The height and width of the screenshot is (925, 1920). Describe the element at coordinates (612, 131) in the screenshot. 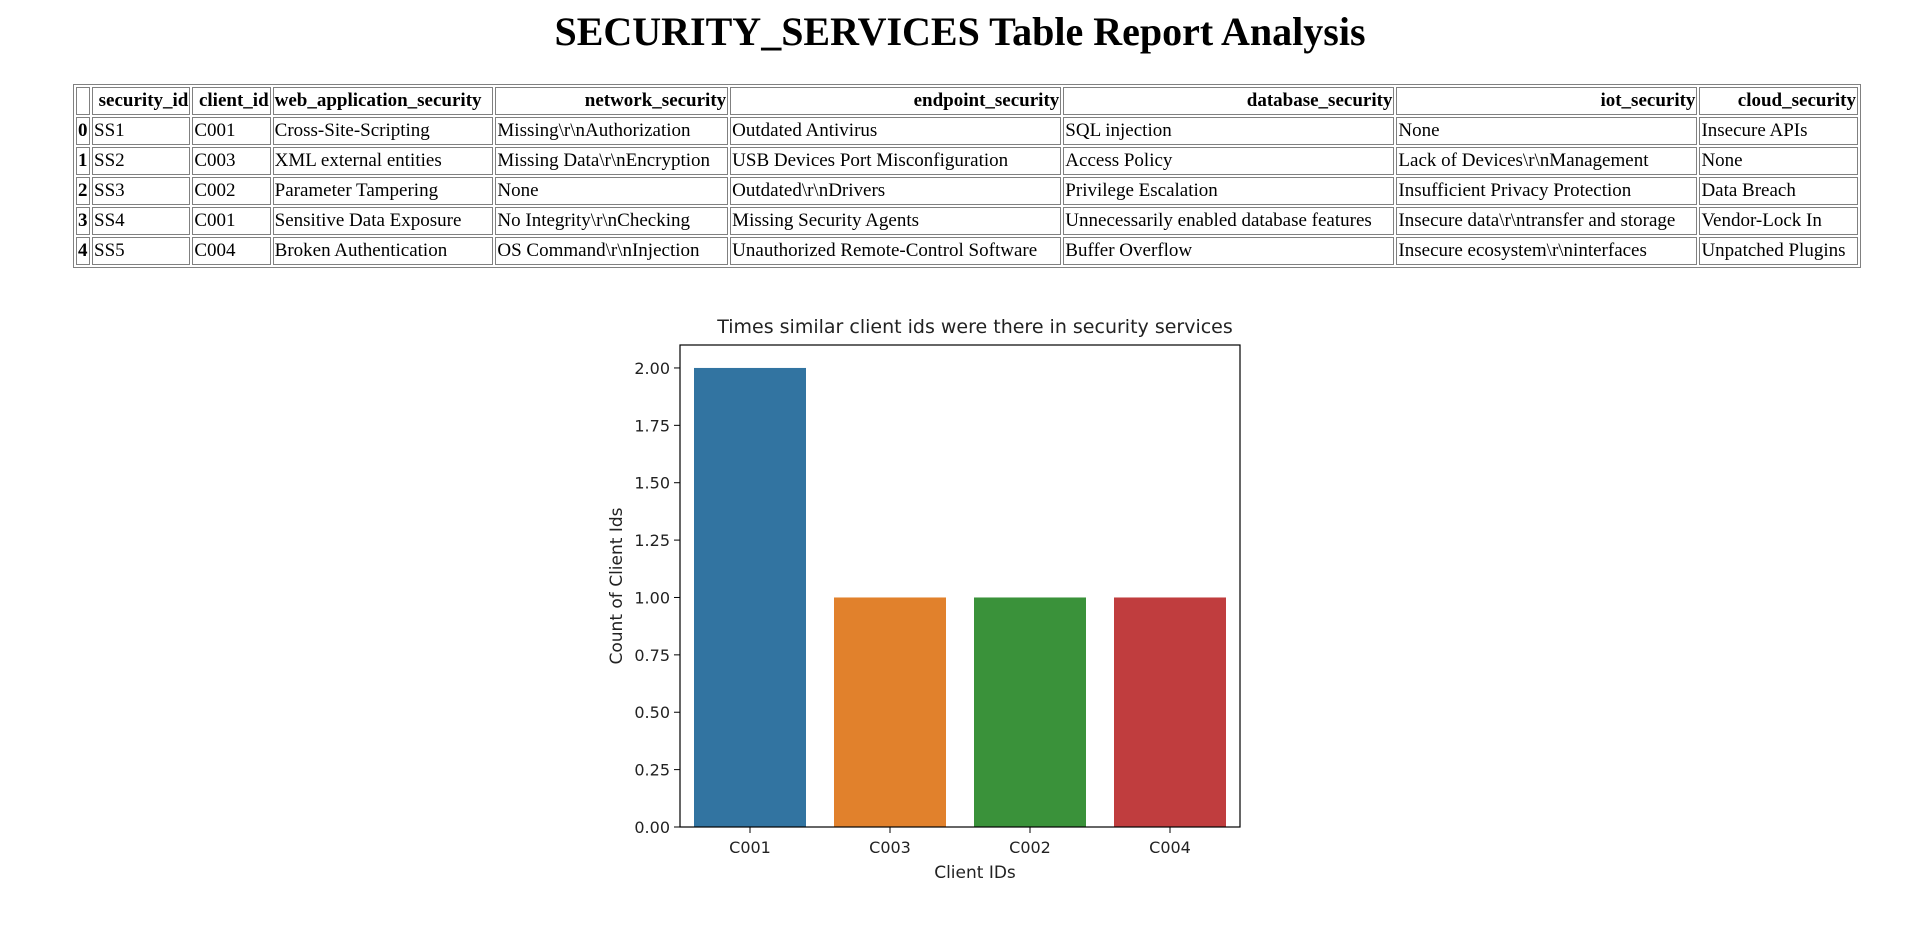

I see `table-cell: Missing\r\nAuthorization` at that location.